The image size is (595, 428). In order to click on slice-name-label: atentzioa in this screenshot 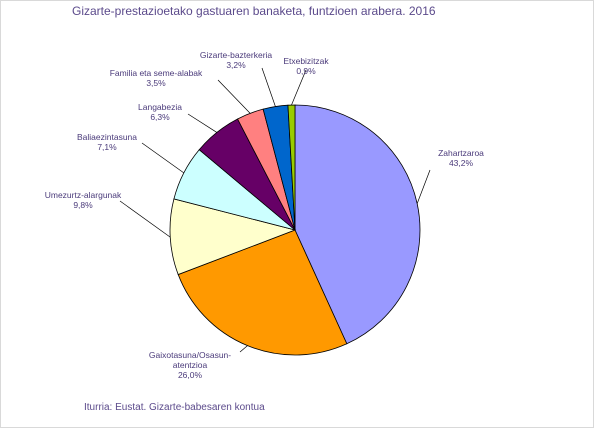, I will do `click(190, 365)`.